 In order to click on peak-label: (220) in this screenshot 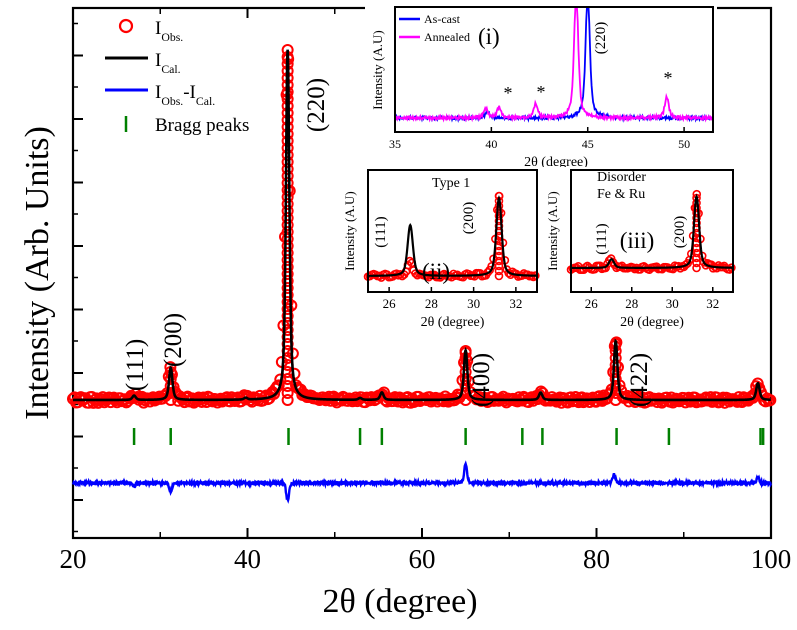, I will do `click(316, 105)`.